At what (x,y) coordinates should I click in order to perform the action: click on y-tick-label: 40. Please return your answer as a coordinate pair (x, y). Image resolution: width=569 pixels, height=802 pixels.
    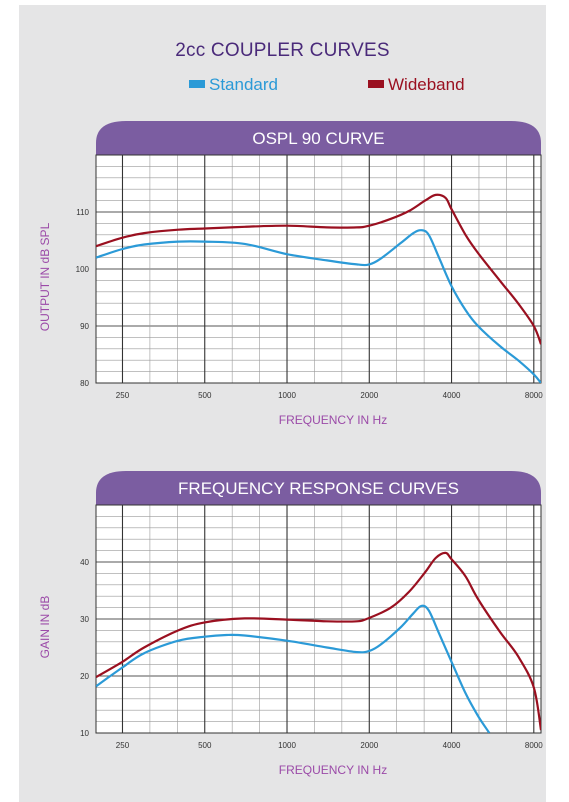
    Looking at the image, I should click on (84, 562).